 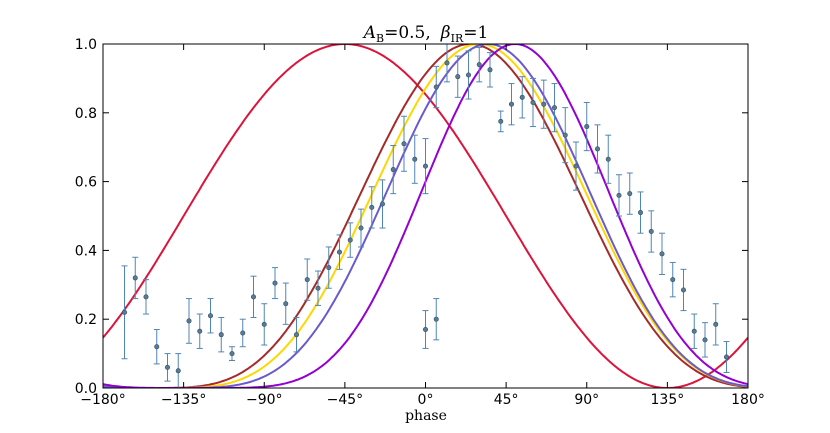 What do you see at coordinates (86, 114) in the screenshot?
I see `y-tick-label: 0.8` at bounding box center [86, 114].